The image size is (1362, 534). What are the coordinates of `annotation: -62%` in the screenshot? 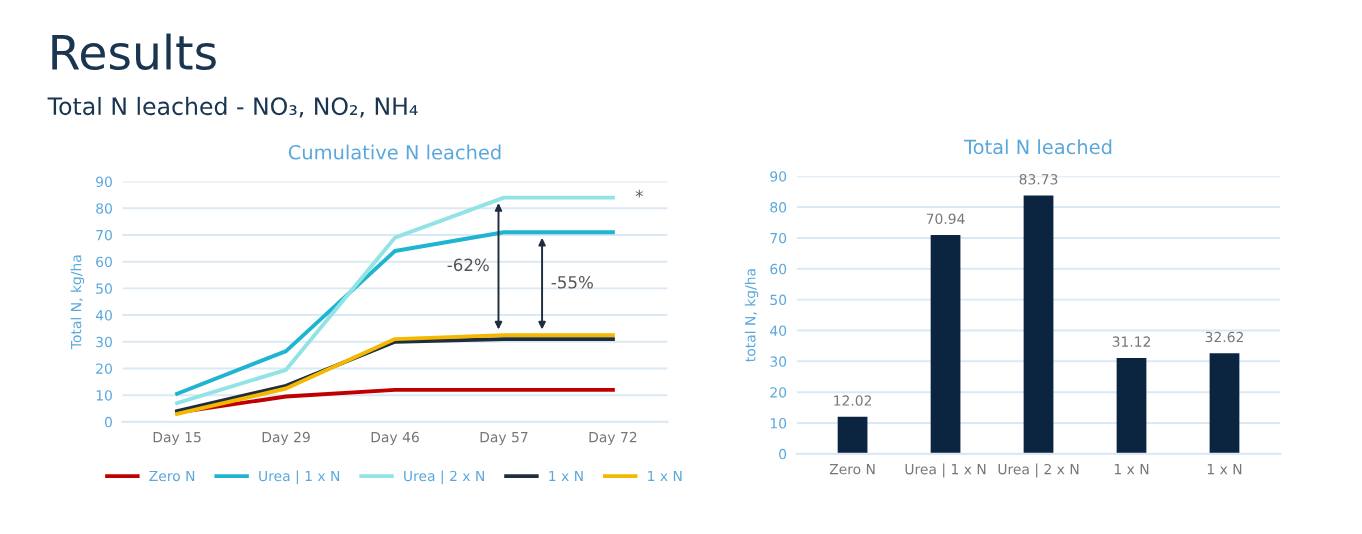 It's located at (468, 265).